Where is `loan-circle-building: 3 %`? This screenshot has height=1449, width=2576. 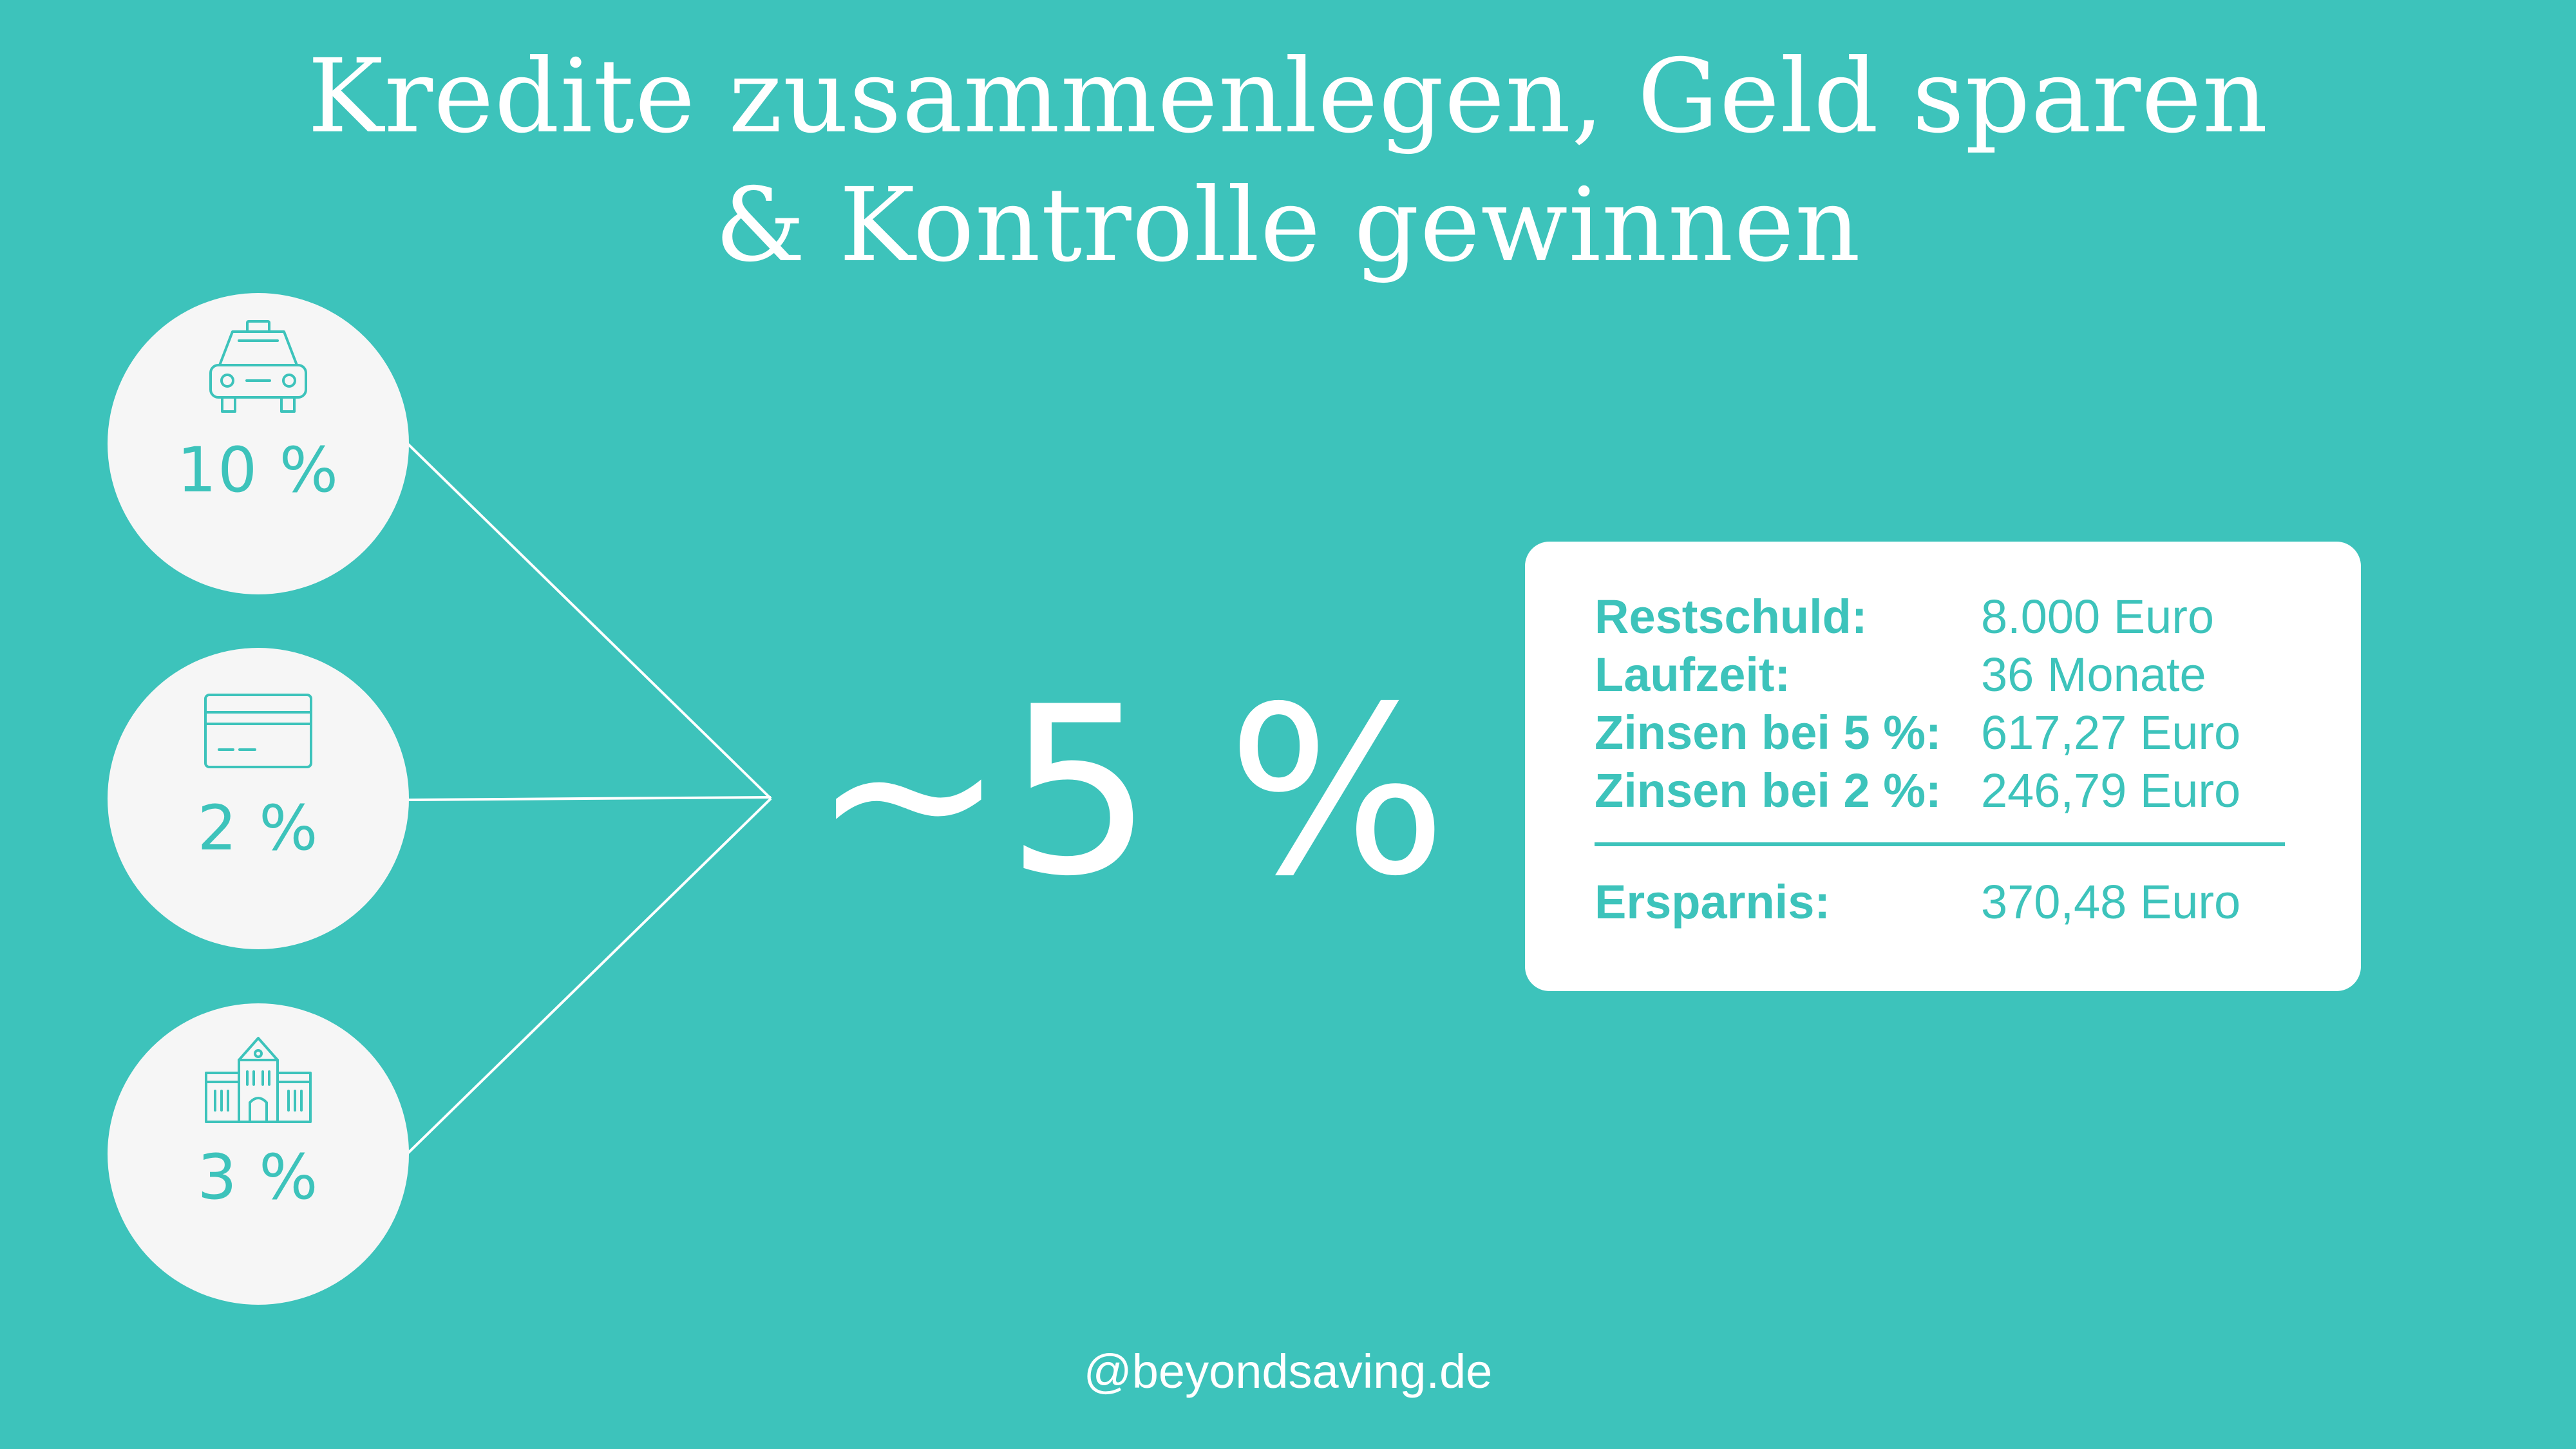 loan-circle-building: 3 % is located at coordinates (258, 1154).